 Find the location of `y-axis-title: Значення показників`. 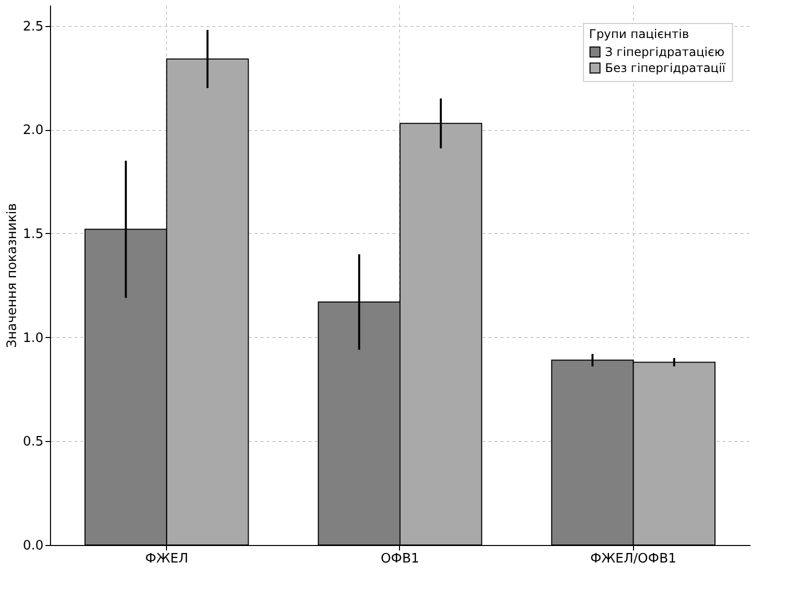

y-axis-title: Значення показників is located at coordinates (12, 275).